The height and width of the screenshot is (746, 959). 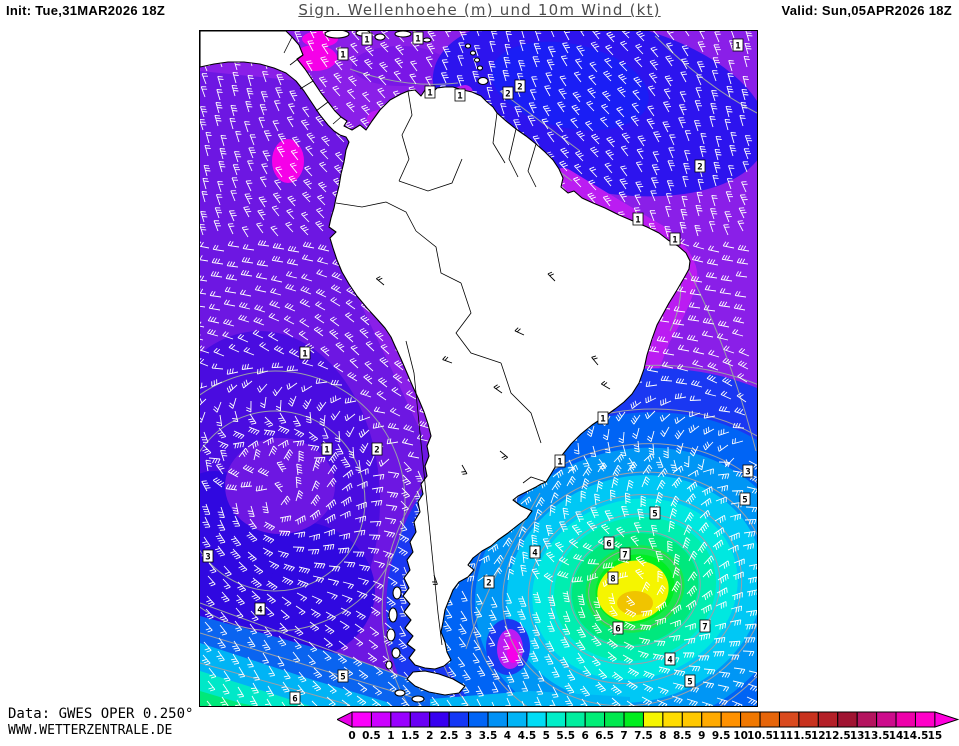 What do you see at coordinates (857, 735) in the screenshot?
I see `colorbar-tick-label: 13` at bounding box center [857, 735].